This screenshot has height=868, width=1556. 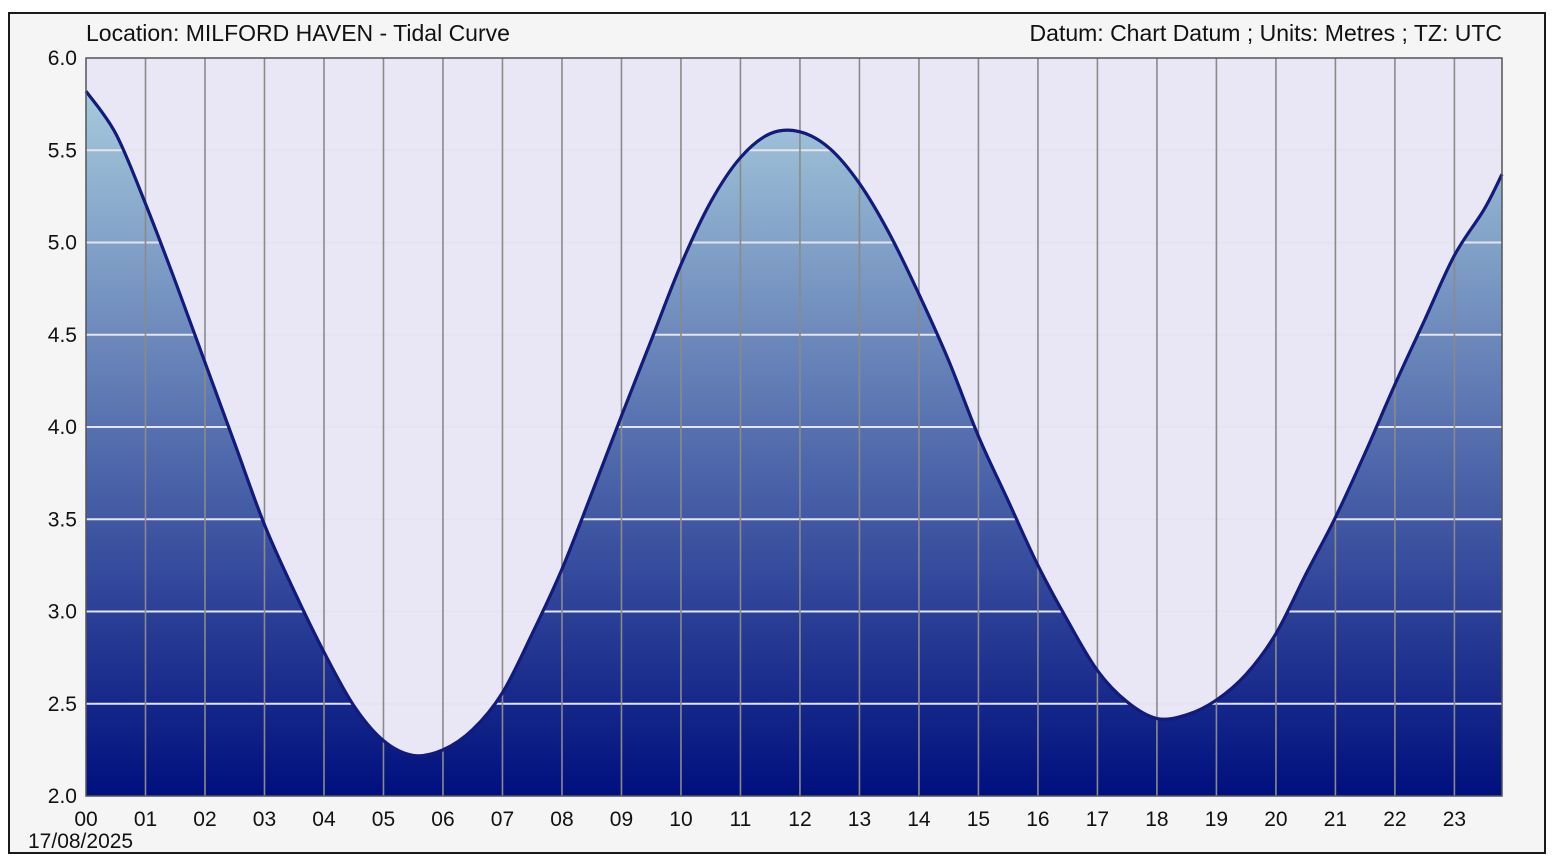 I want to click on x-tick-label: 10, so click(x=680, y=819).